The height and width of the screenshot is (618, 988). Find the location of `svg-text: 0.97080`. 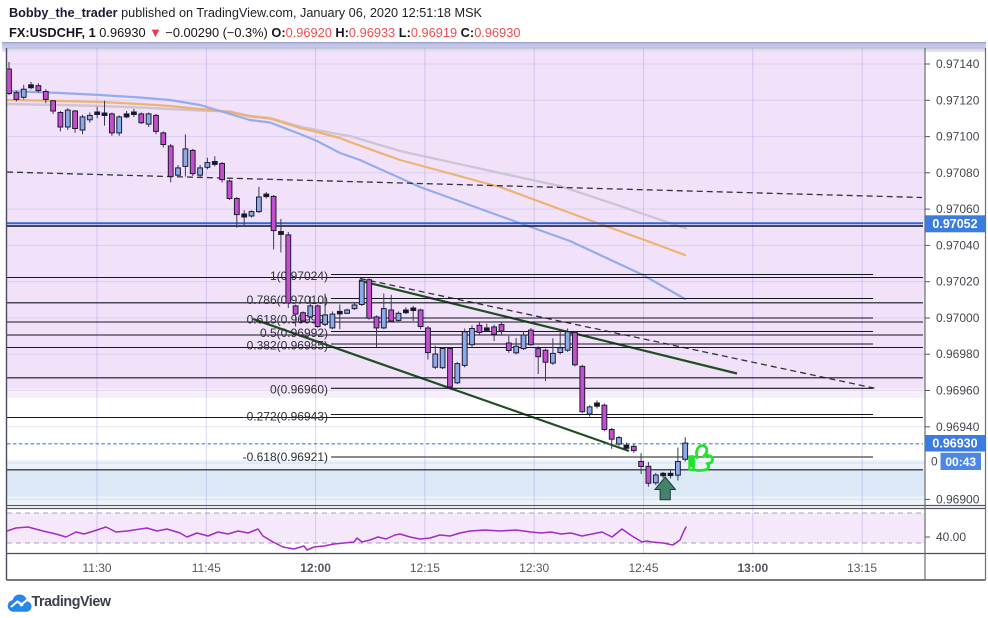

svg-text: 0.97080 is located at coordinates (958, 173).